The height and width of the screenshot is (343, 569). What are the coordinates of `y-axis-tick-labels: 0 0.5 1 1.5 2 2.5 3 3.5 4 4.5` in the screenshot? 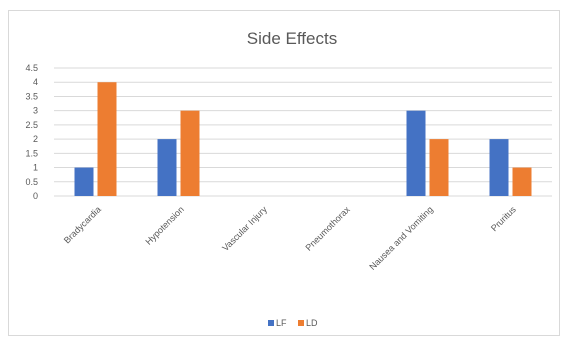 It's located at (31, 132).